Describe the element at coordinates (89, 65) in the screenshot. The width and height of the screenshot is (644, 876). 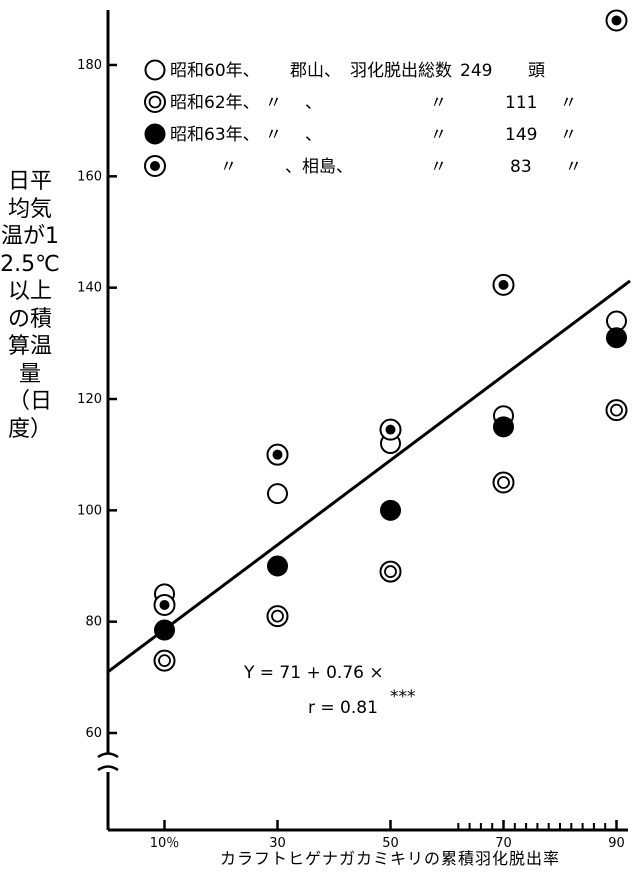
I see `y-tick-label: 180` at that location.